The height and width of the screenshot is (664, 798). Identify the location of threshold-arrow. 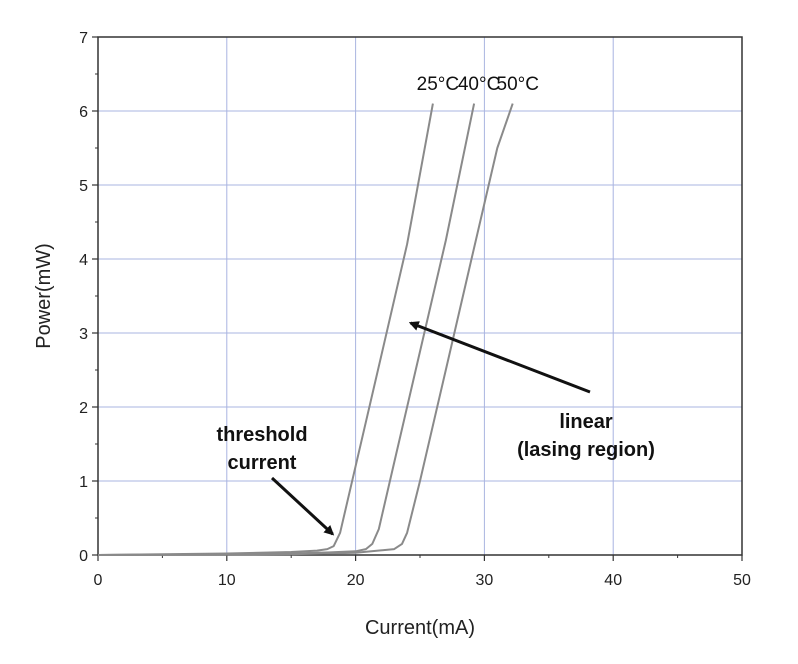
(302, 506).